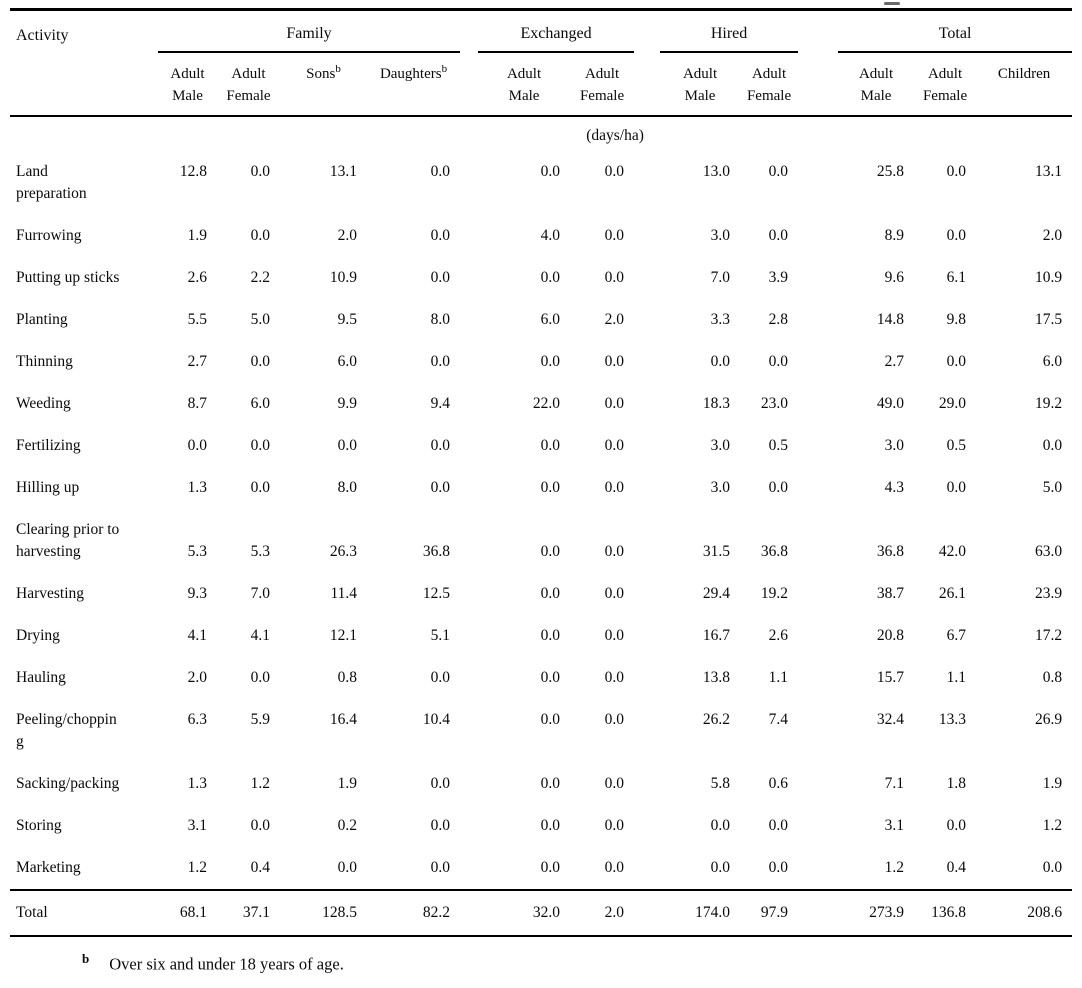 This screenshot has height=988, width=1082. What do you see at coordinates (1048, 593) in the screenshot?
I see `value-cell: 23.9` at bounding box center [1048, 593].